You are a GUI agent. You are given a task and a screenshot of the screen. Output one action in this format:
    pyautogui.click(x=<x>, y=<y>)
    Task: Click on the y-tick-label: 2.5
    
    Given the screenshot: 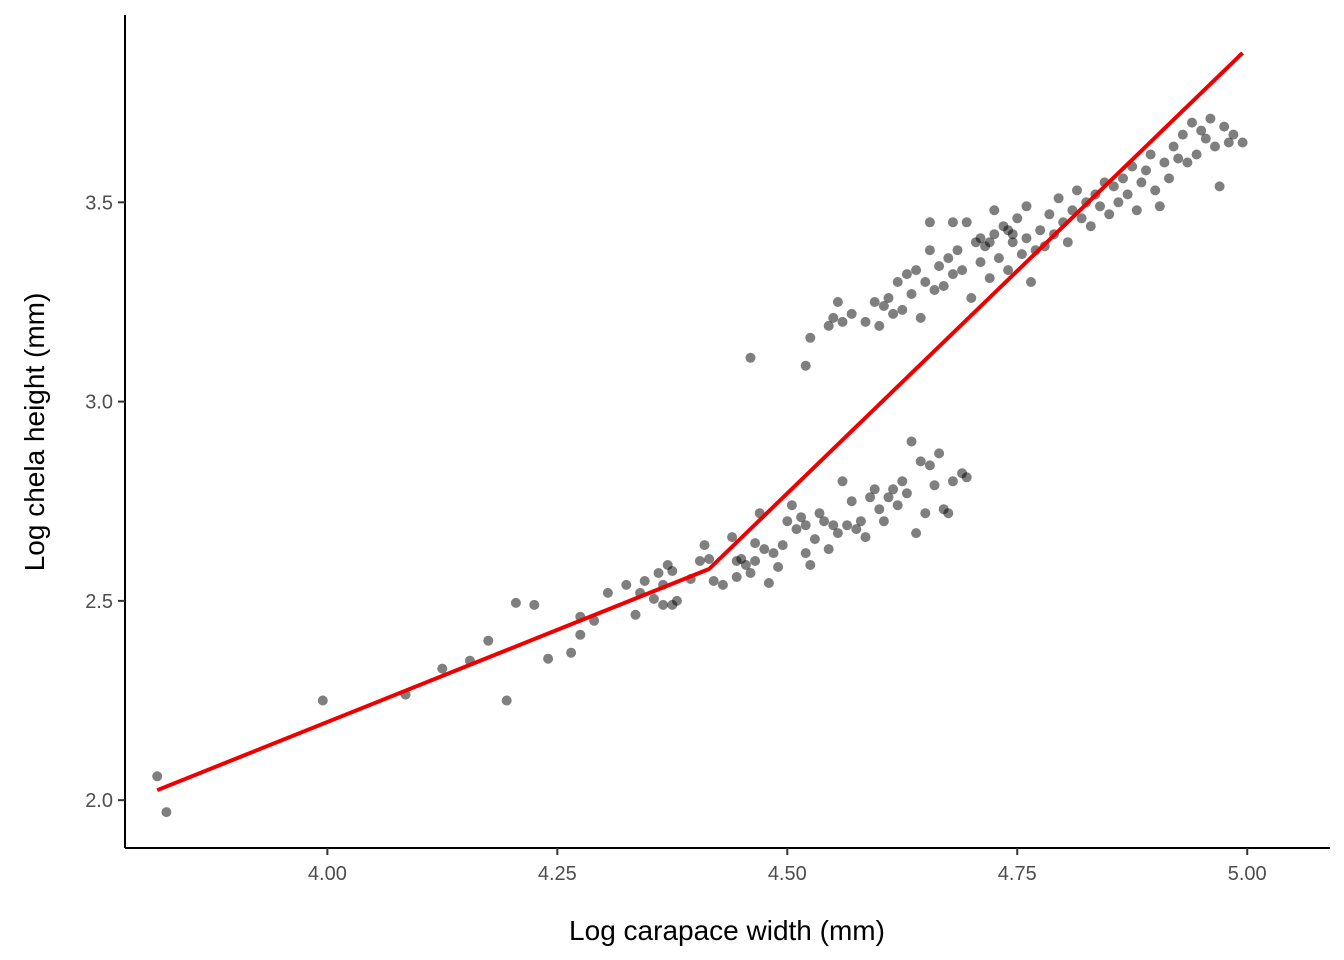 What is the action you would take?
    pyautogui.click(x=99, y=602)
    